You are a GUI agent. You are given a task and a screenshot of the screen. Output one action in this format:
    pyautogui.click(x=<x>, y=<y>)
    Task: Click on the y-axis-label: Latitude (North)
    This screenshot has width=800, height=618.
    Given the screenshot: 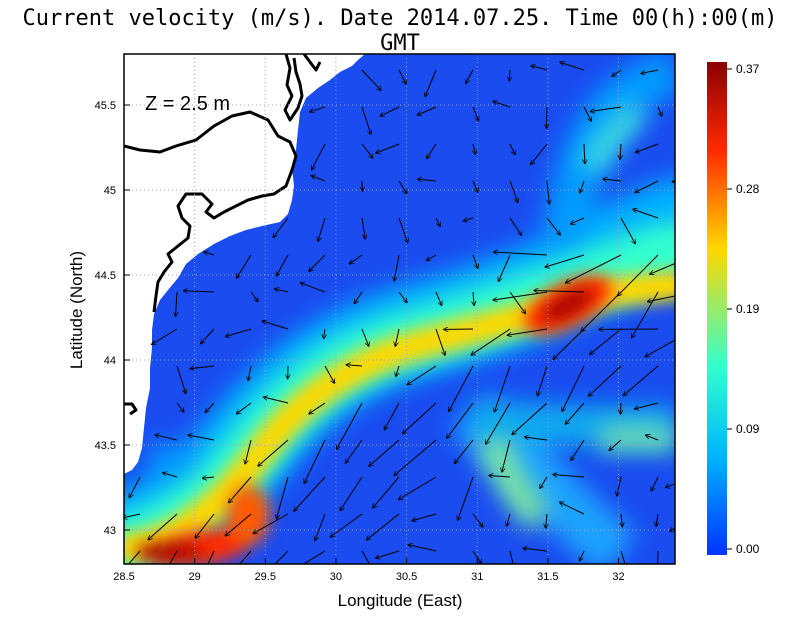 What is the action you would take?
    pyautogui.click(x=76, y=310)
    